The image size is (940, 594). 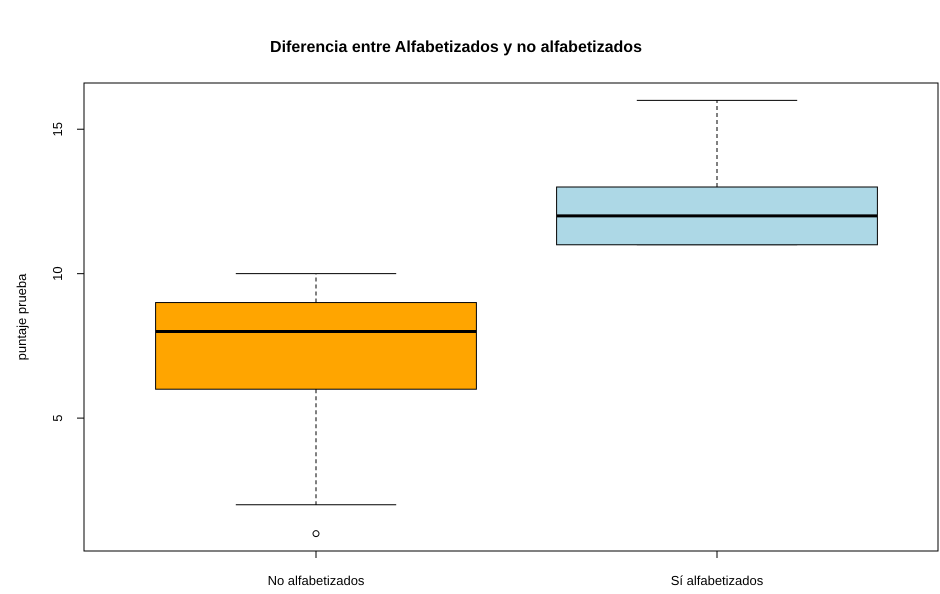 What do you see at coordinates (57, 129) in the screenshot?
I see `y-tick-label: 15` at bounding box center [57, 129].